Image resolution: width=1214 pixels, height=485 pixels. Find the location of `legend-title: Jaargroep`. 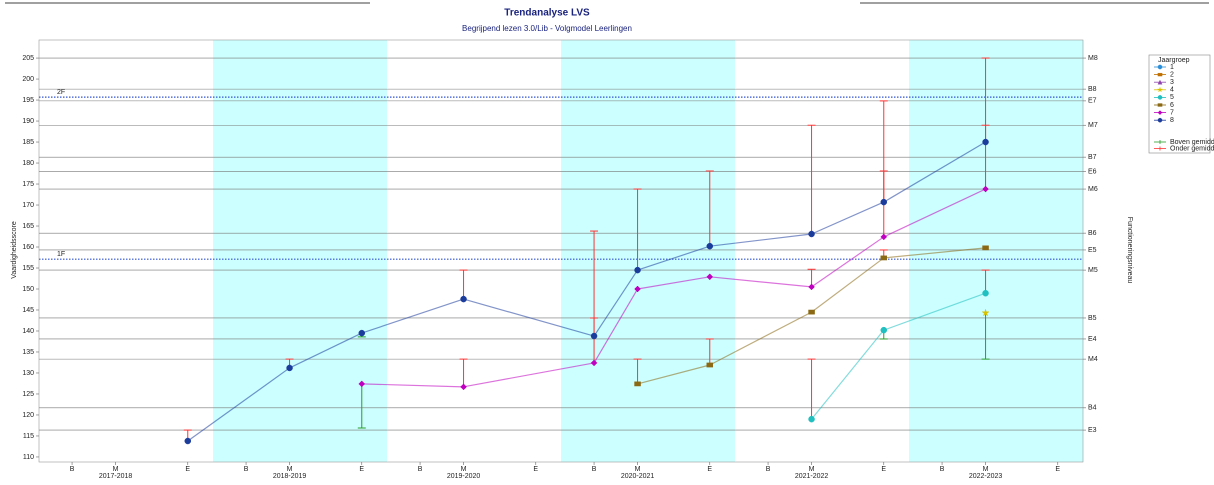

legend-title: Jaargroep is located at coordinates (1174, 60).